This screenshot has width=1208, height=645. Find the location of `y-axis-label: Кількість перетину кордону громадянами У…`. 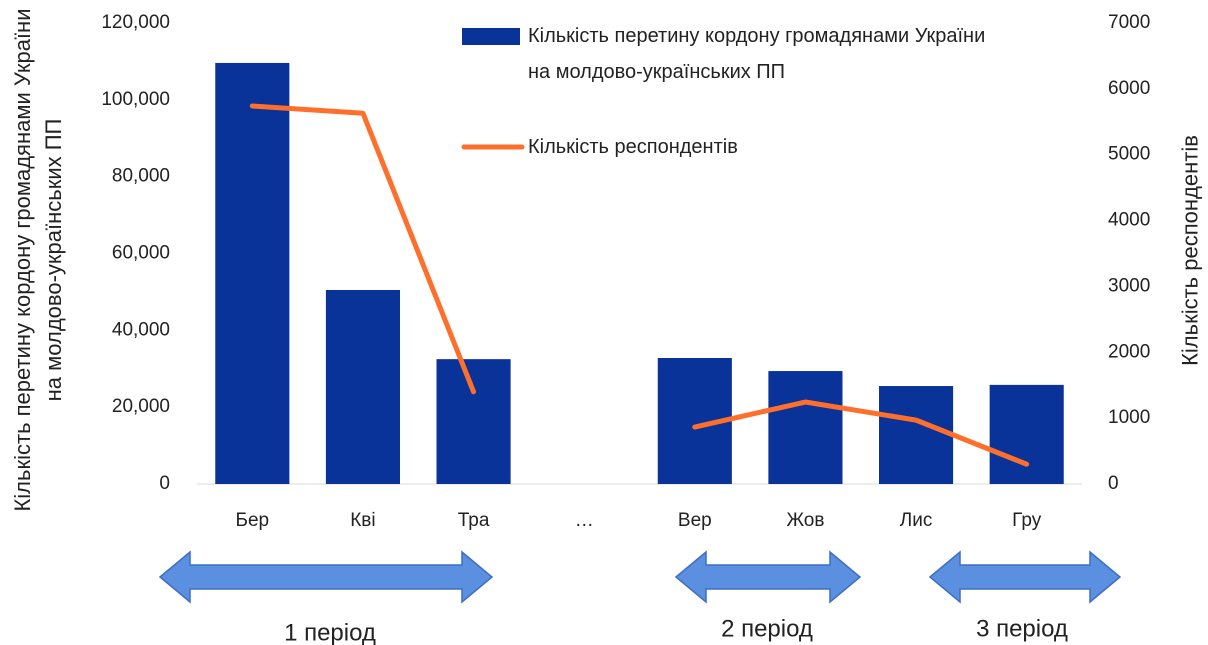

y-axis-label: Кількість перетину кордону громадянами У… is located at coordinates (38, 260).